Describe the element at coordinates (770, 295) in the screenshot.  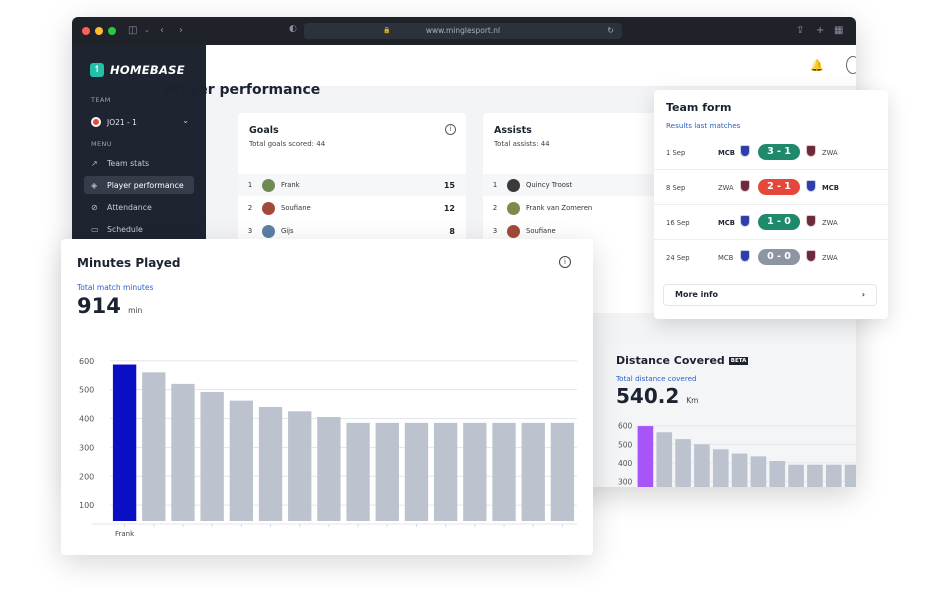
I see `more-info-button: More info ›` at that location.